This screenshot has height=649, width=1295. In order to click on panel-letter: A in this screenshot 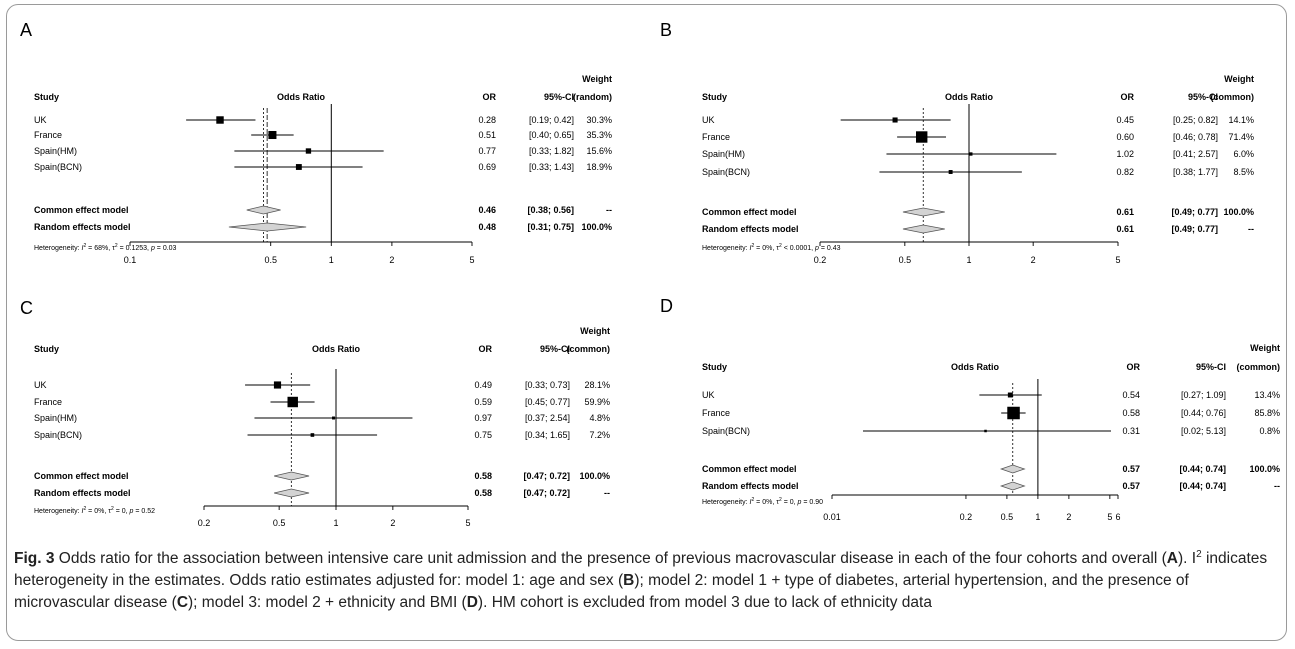, I will do `click(26, 30)`.